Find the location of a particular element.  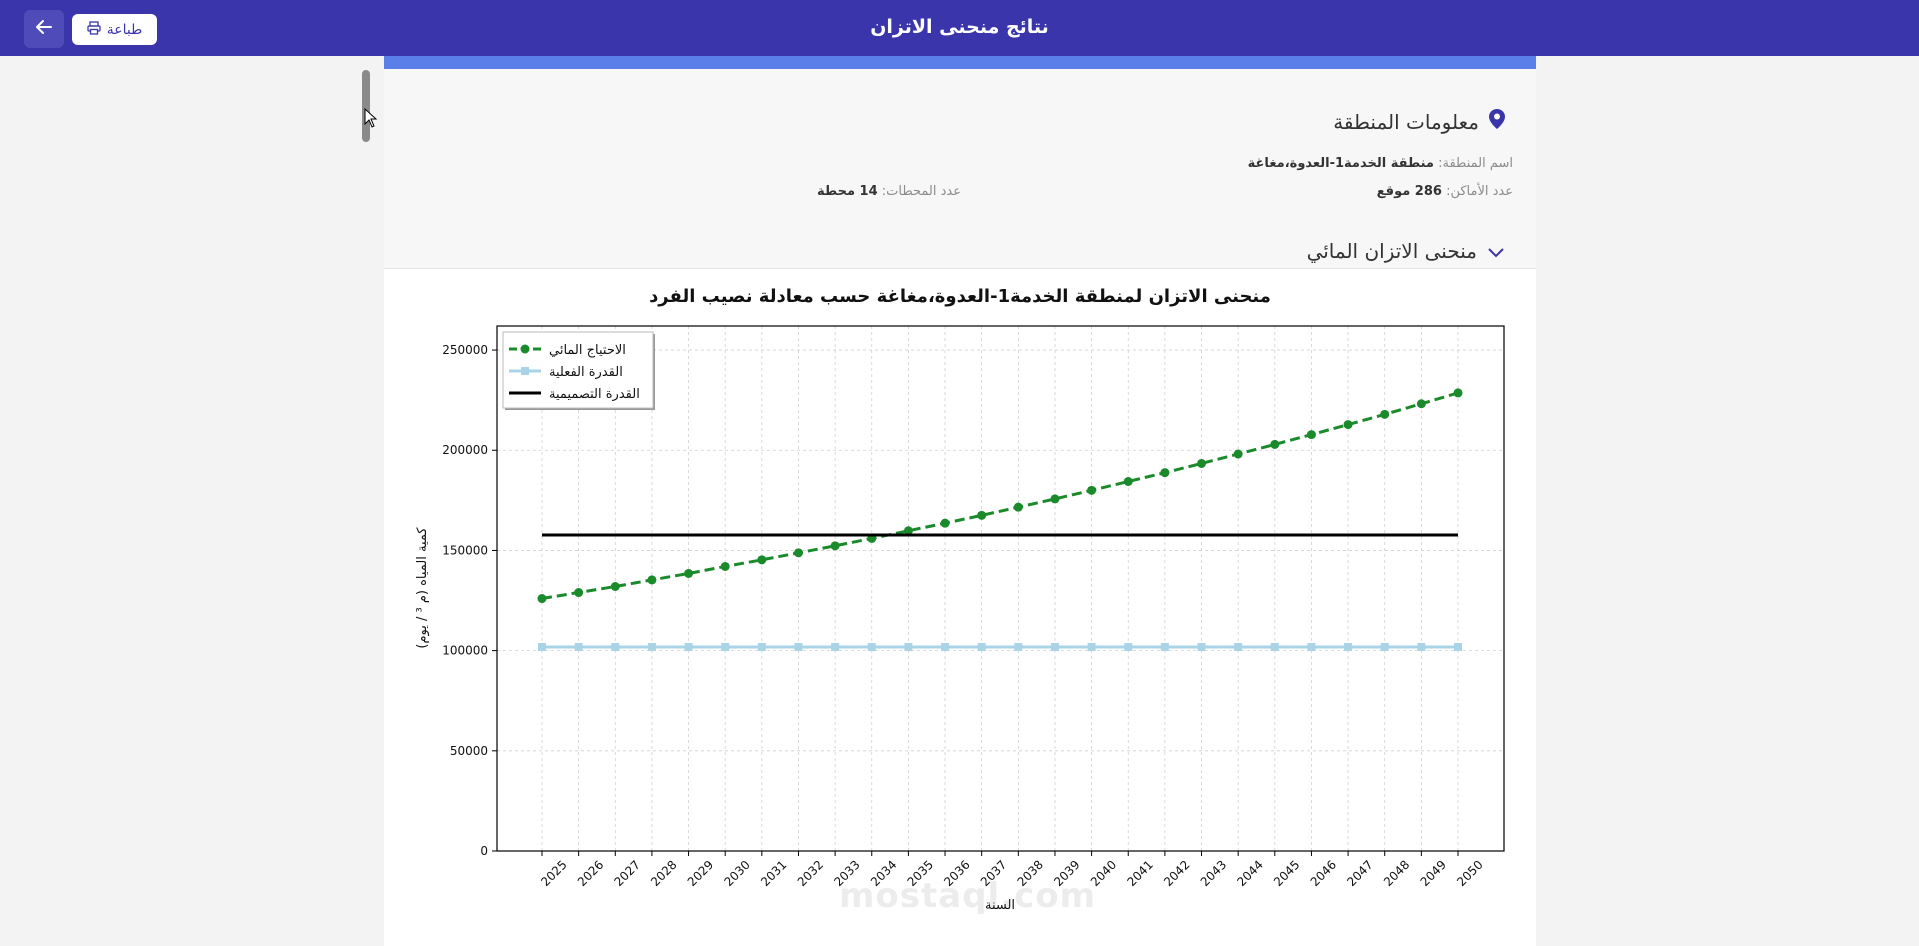

y-axis-label: كمية المياه (م ³ / يوم) is located at coordinates (422, 588).